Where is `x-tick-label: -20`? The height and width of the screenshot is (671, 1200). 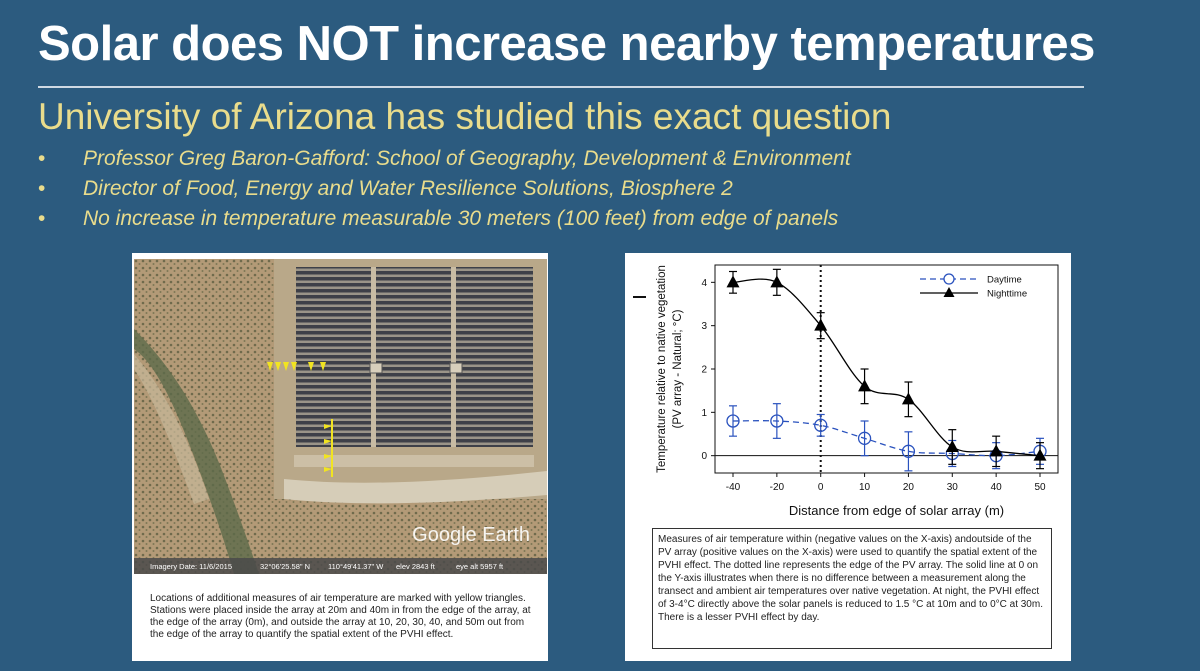 x-tick-label: -20 is located at coordinates (777, 487).